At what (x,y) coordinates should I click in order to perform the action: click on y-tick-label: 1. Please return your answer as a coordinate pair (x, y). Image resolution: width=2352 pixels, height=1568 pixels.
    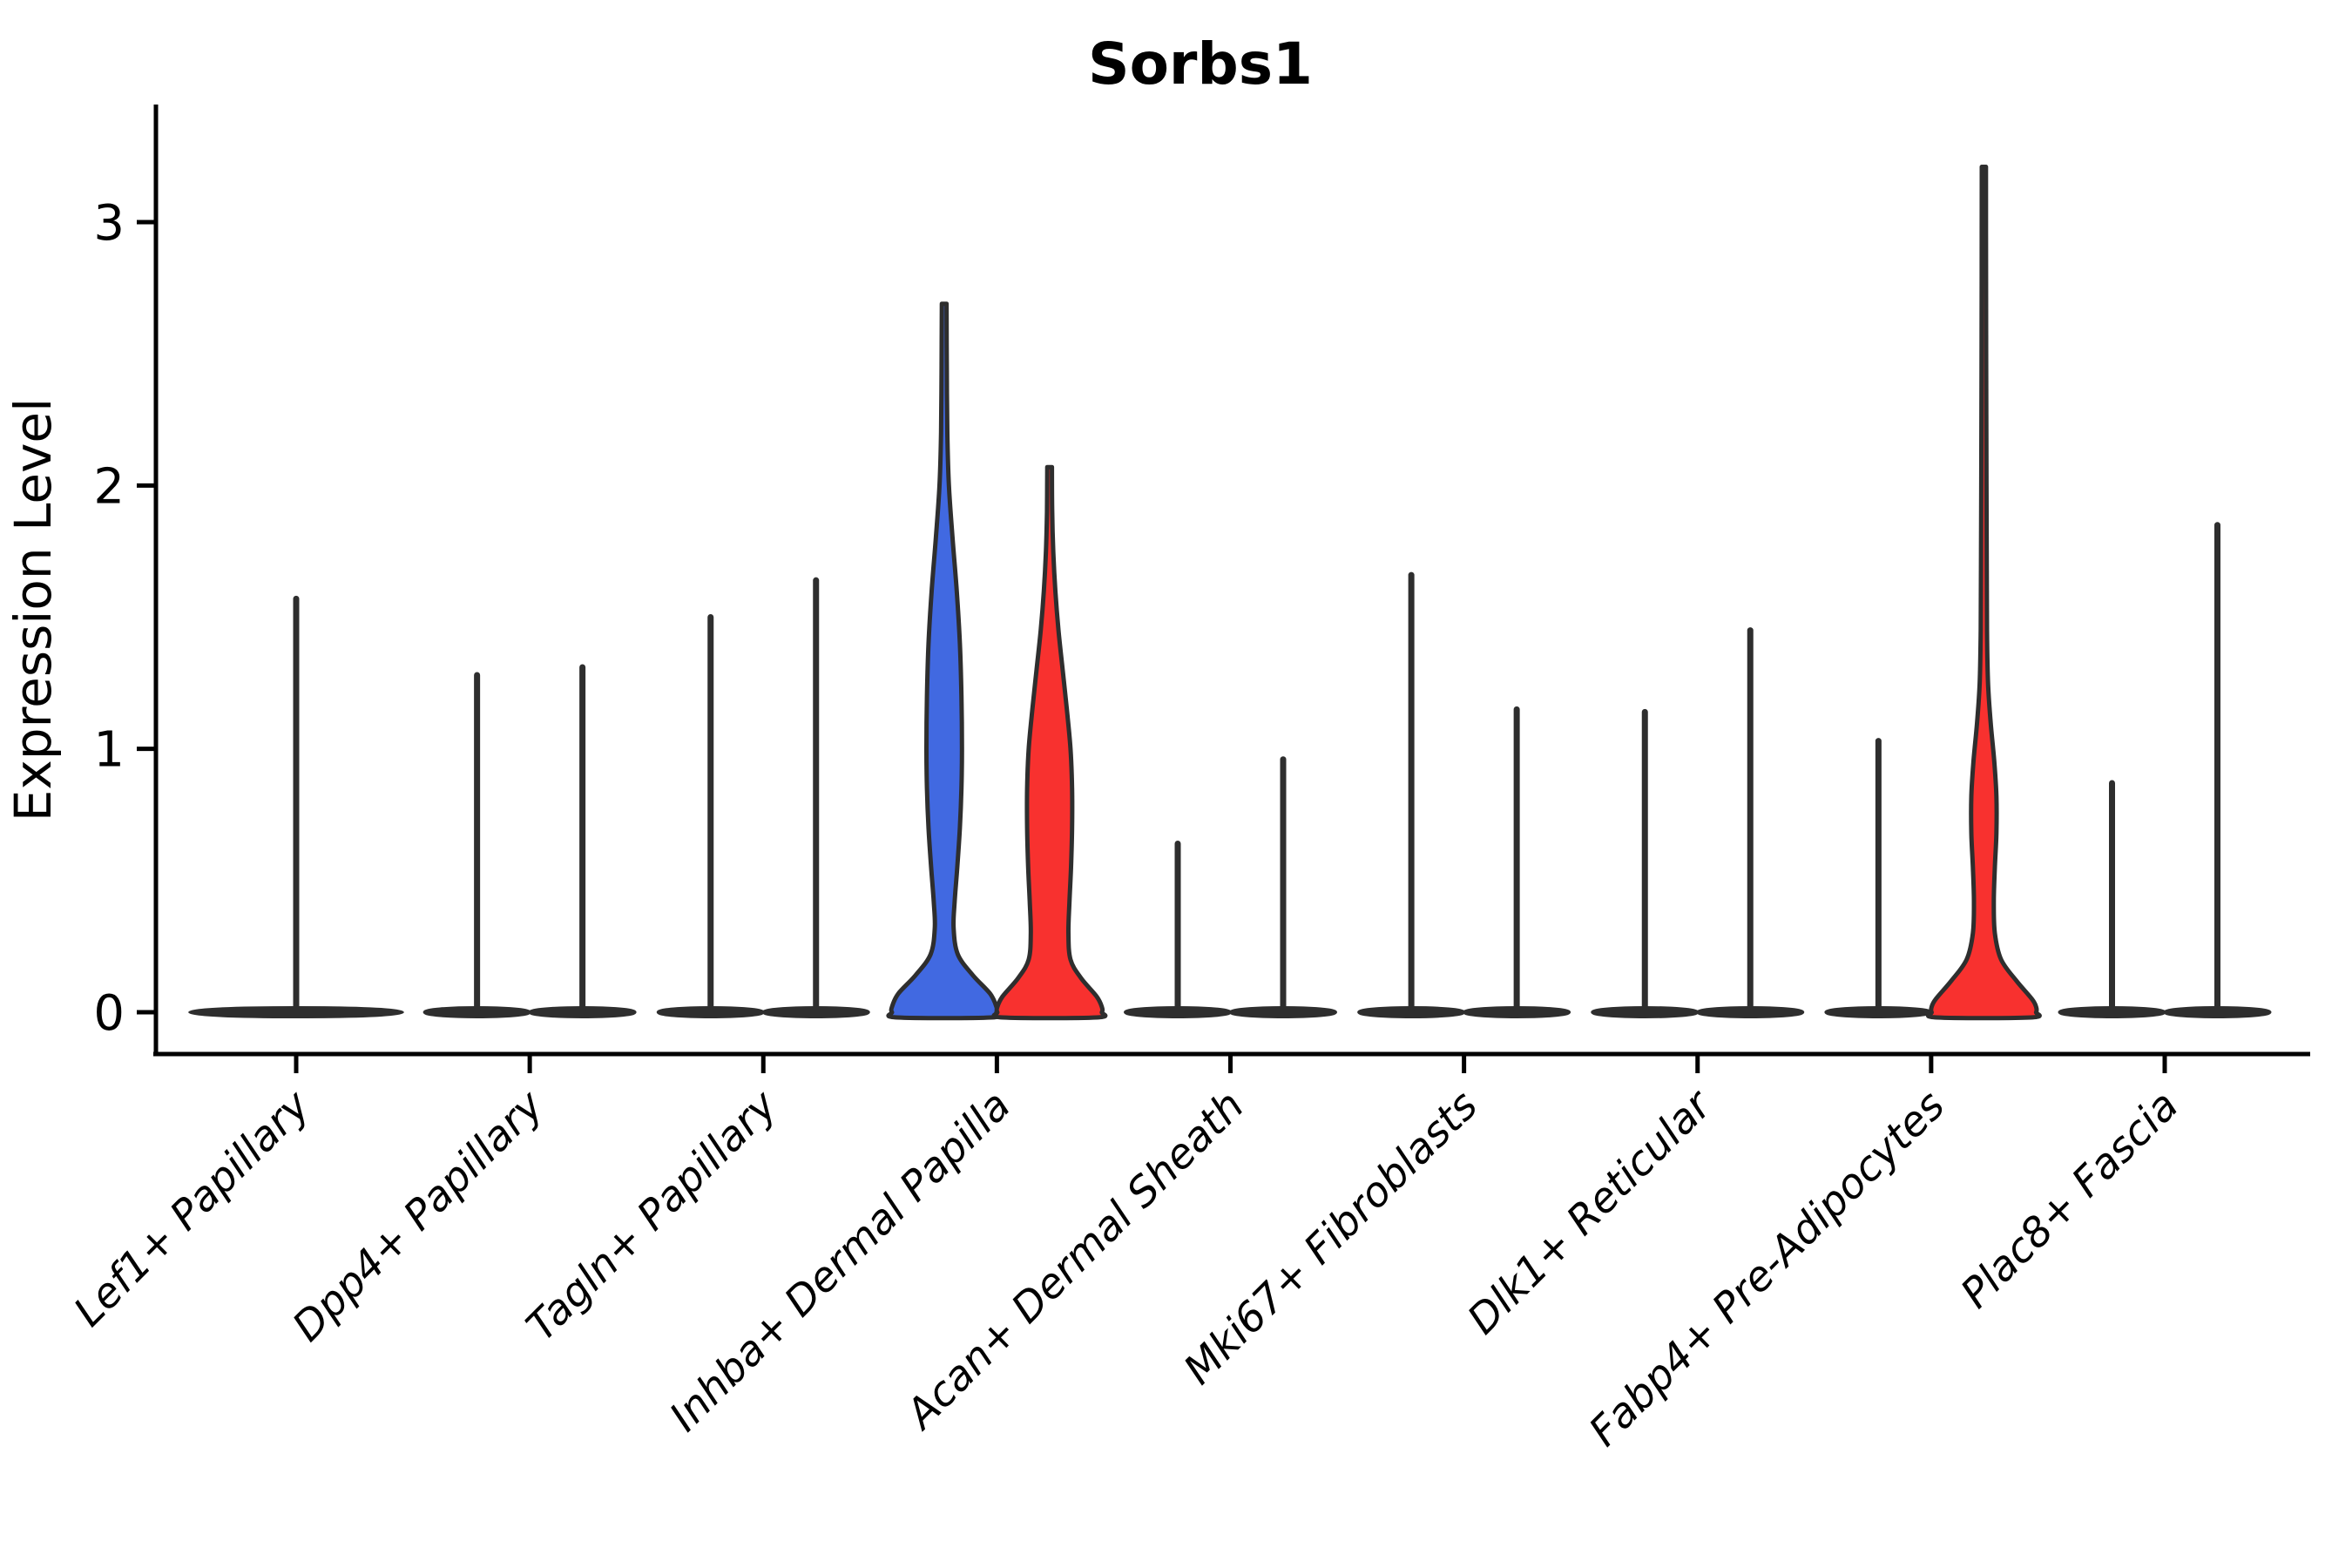
    Looking at the image, I should click on (109, 751).